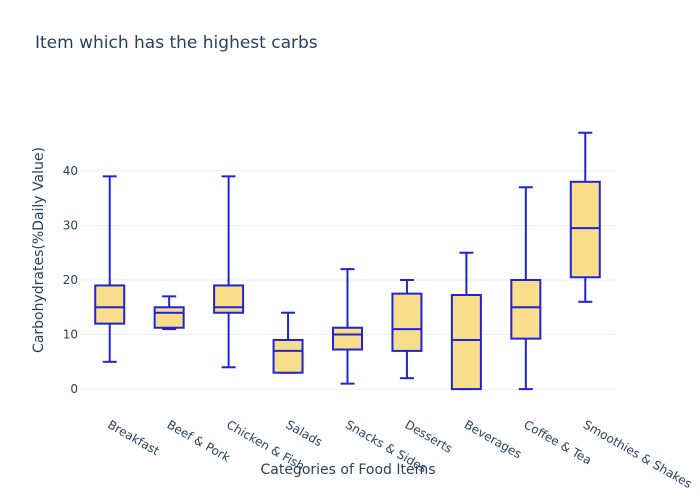 The width and height of the screenshot is (700, 500). What do you see at coordinates (304, 433) in the screenshot?
I see `x-tick-label: Salads` at bounding box center [304, 433].